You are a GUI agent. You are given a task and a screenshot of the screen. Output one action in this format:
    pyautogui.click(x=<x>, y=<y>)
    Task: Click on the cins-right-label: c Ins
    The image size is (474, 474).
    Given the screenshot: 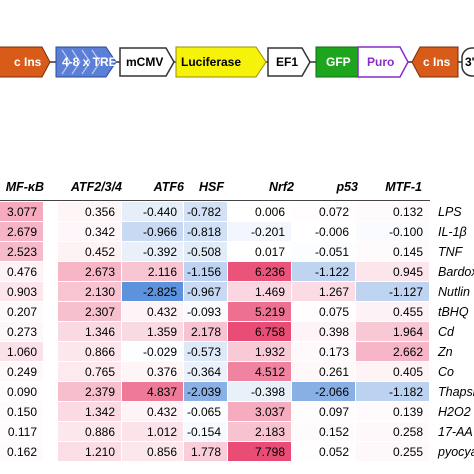 What is the action you would take?
    pyautogui.click(x=437, y=62)
    